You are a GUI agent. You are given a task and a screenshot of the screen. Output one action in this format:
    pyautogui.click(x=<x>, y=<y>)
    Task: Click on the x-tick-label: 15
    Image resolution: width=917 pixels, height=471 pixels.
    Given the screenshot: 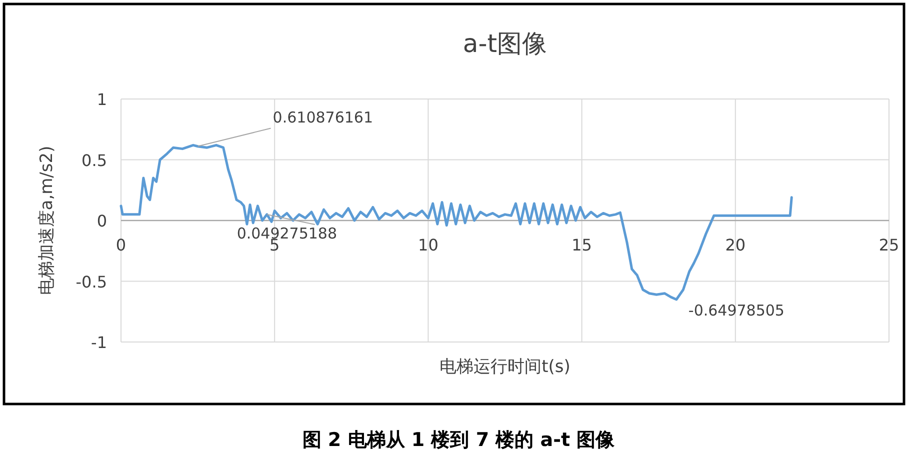 What is the action you would take?
    pyautogui.click(x=582, y=245)
    